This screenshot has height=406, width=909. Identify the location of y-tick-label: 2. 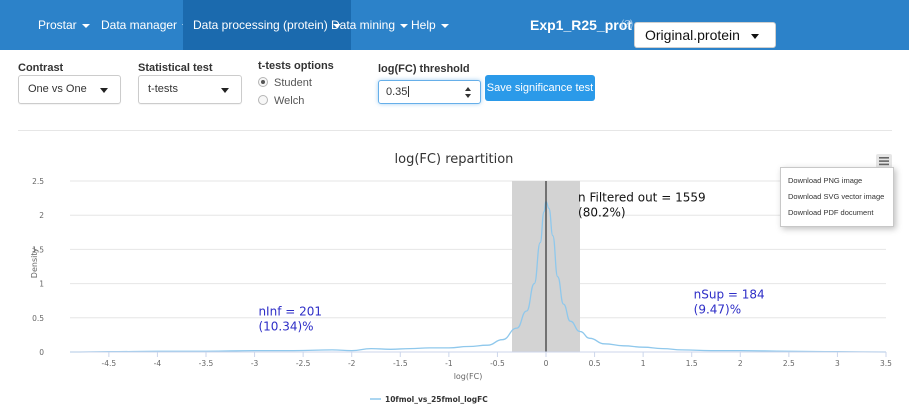
(41, 215).